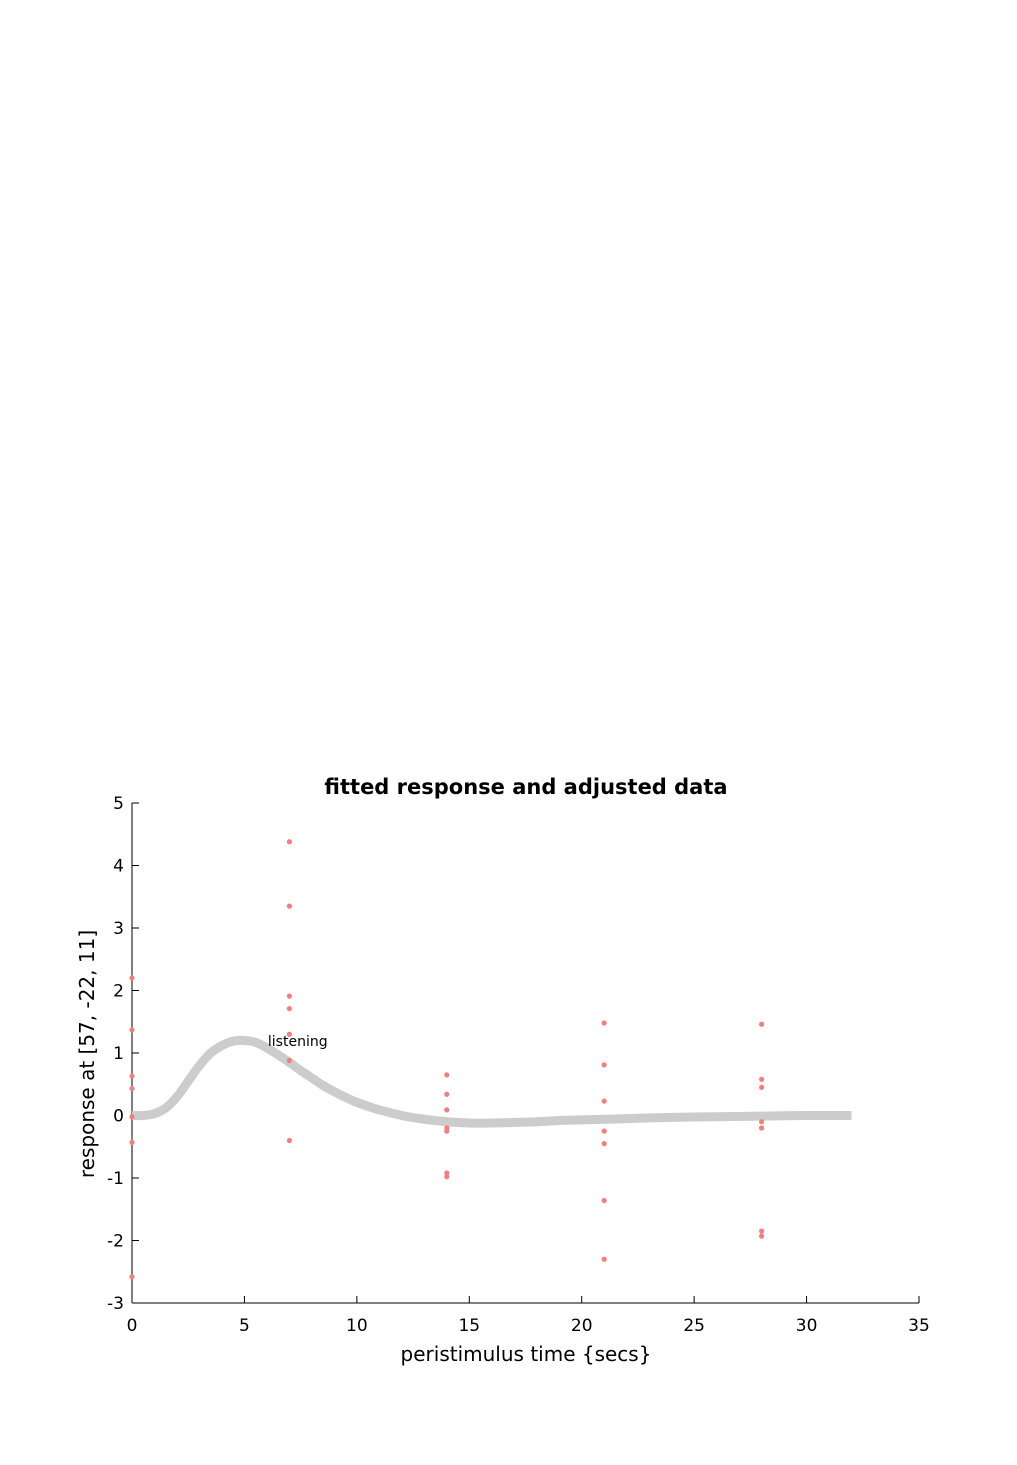 The image size is (1017, 1465). Describe the element at coordinates (807, 1326) in the screenshot. I see `x-tick-label: 30` at that location.